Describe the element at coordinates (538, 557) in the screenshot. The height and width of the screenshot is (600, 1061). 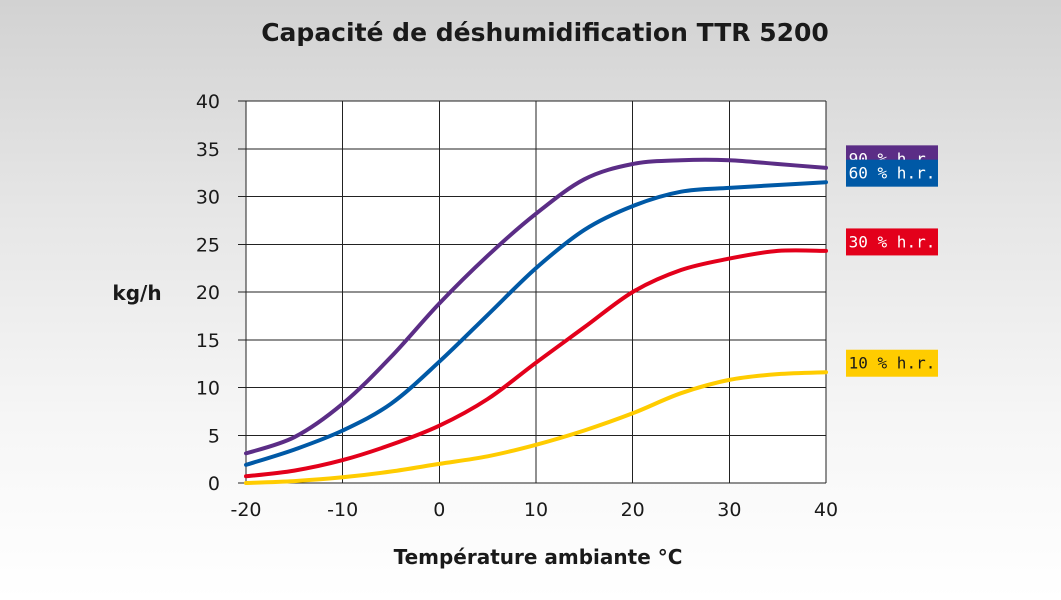
I see `x-axis-label: Température ambiante °C` at that location.